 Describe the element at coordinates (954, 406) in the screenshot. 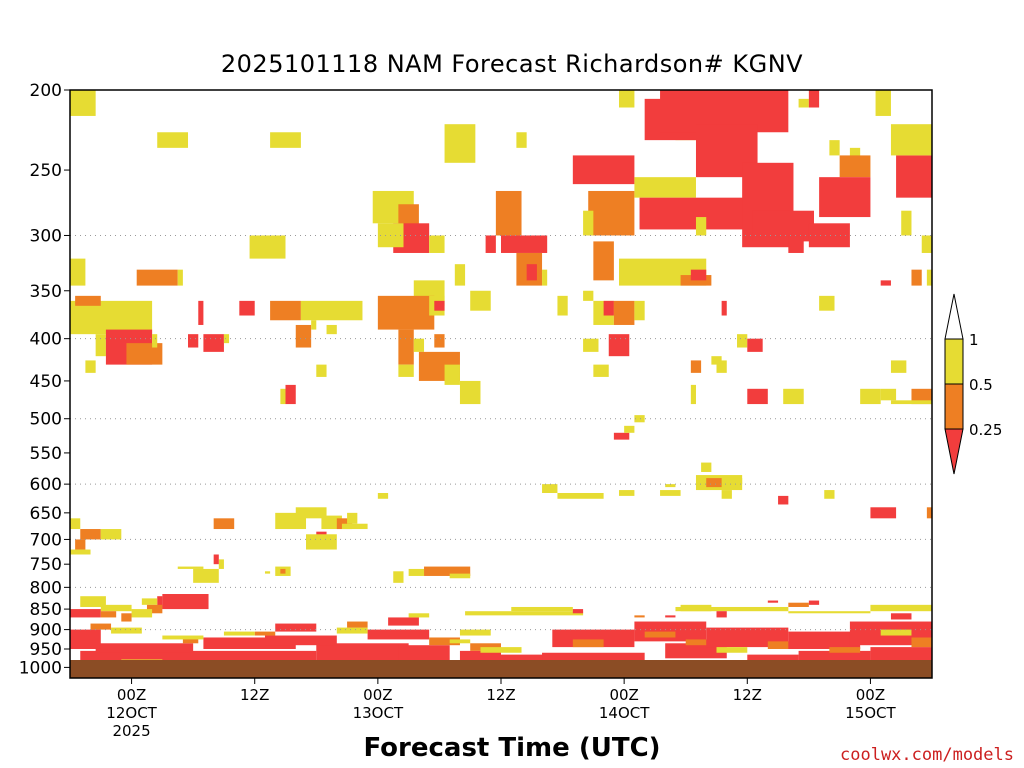

I see `legend-swatch-0.25-0.5` at that location.